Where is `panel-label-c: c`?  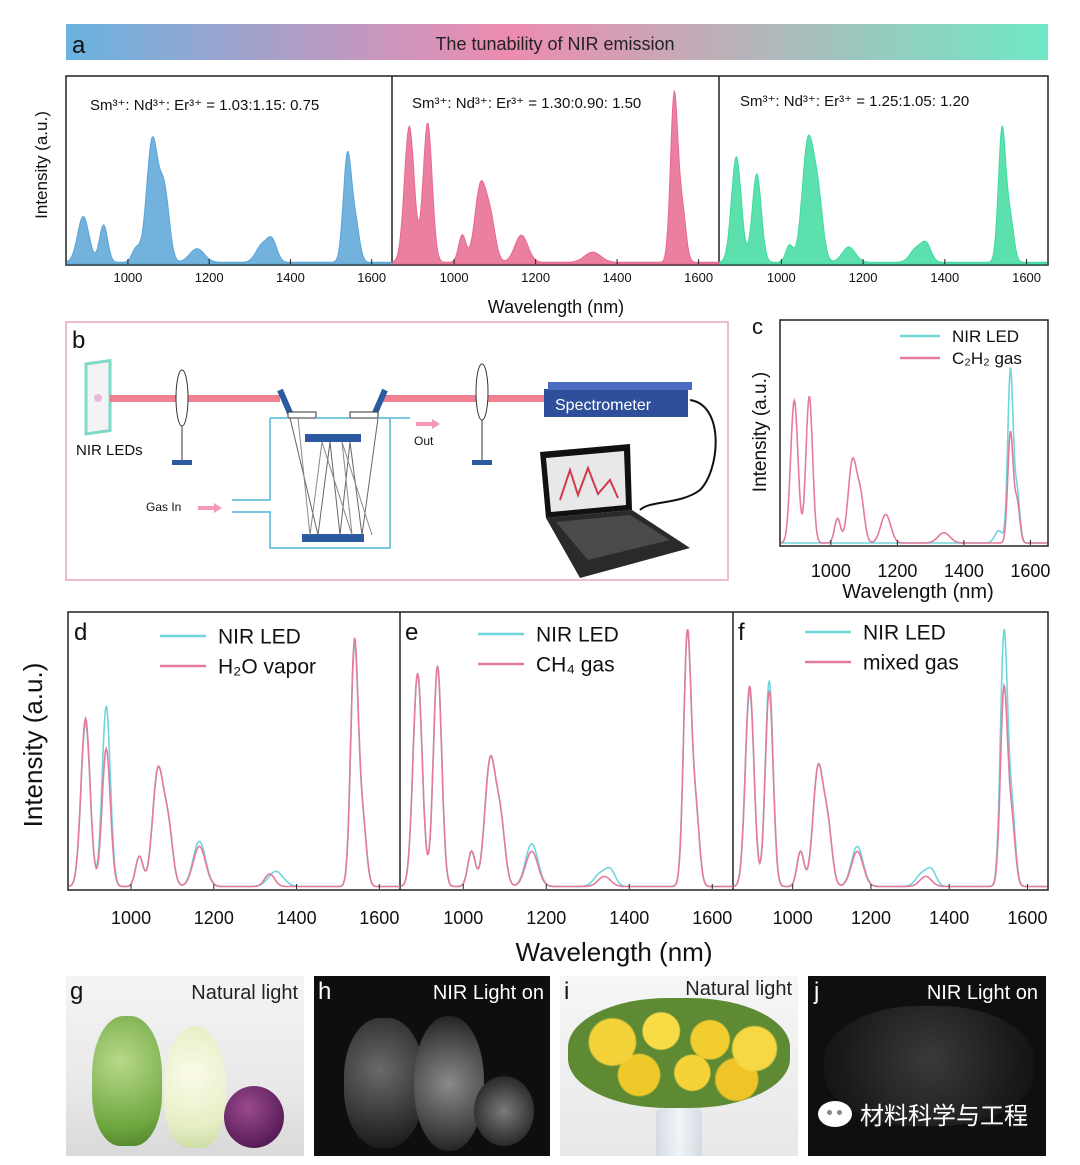
panel-label-c: c is located at coordinates (757, 326).